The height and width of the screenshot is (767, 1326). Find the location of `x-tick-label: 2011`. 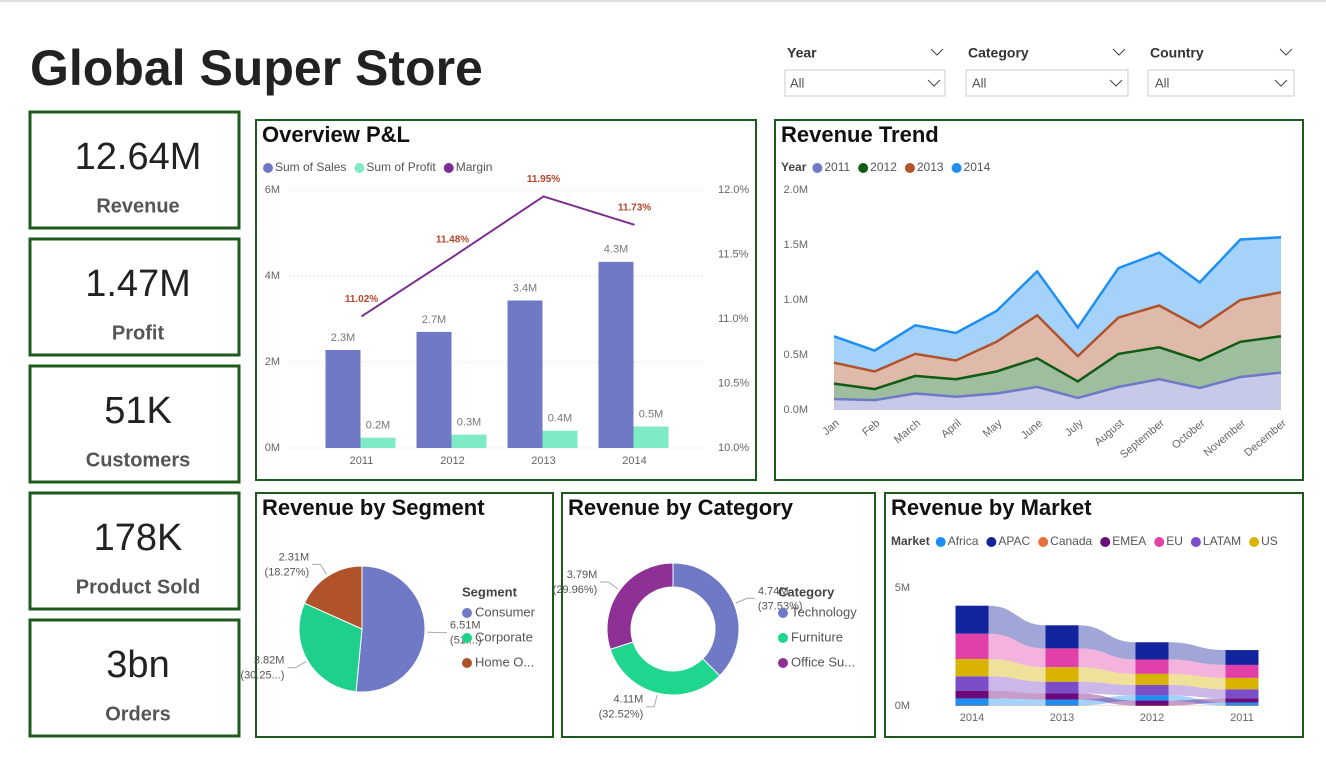

x-tick-label: 2011 is located at coordinates (1242, 718).